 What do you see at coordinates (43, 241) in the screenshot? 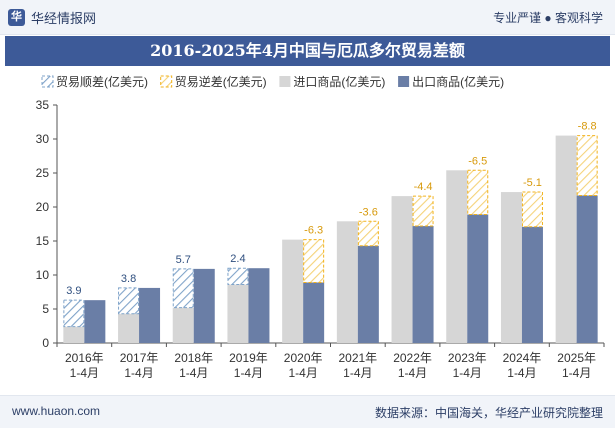
I see `y-tick-label: 15` at bounding box center [43, 241].